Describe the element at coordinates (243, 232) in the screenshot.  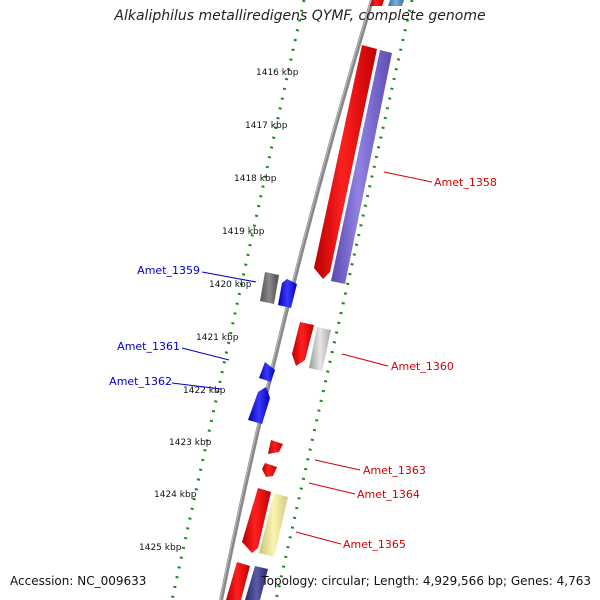
I see `tick-label-1419: 1419 kbp` at that location.